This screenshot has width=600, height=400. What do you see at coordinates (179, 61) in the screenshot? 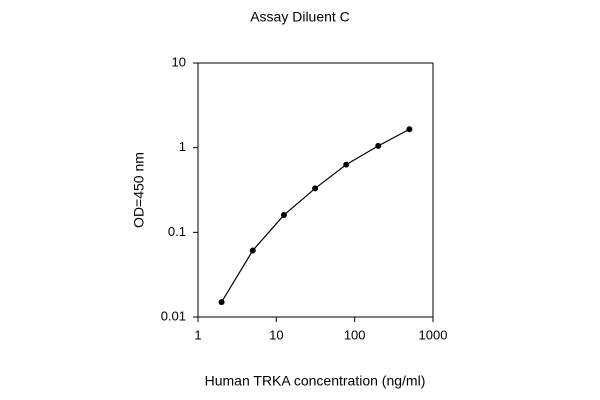
I see `y-tick-label: 10` at bounding box center [179, 61].